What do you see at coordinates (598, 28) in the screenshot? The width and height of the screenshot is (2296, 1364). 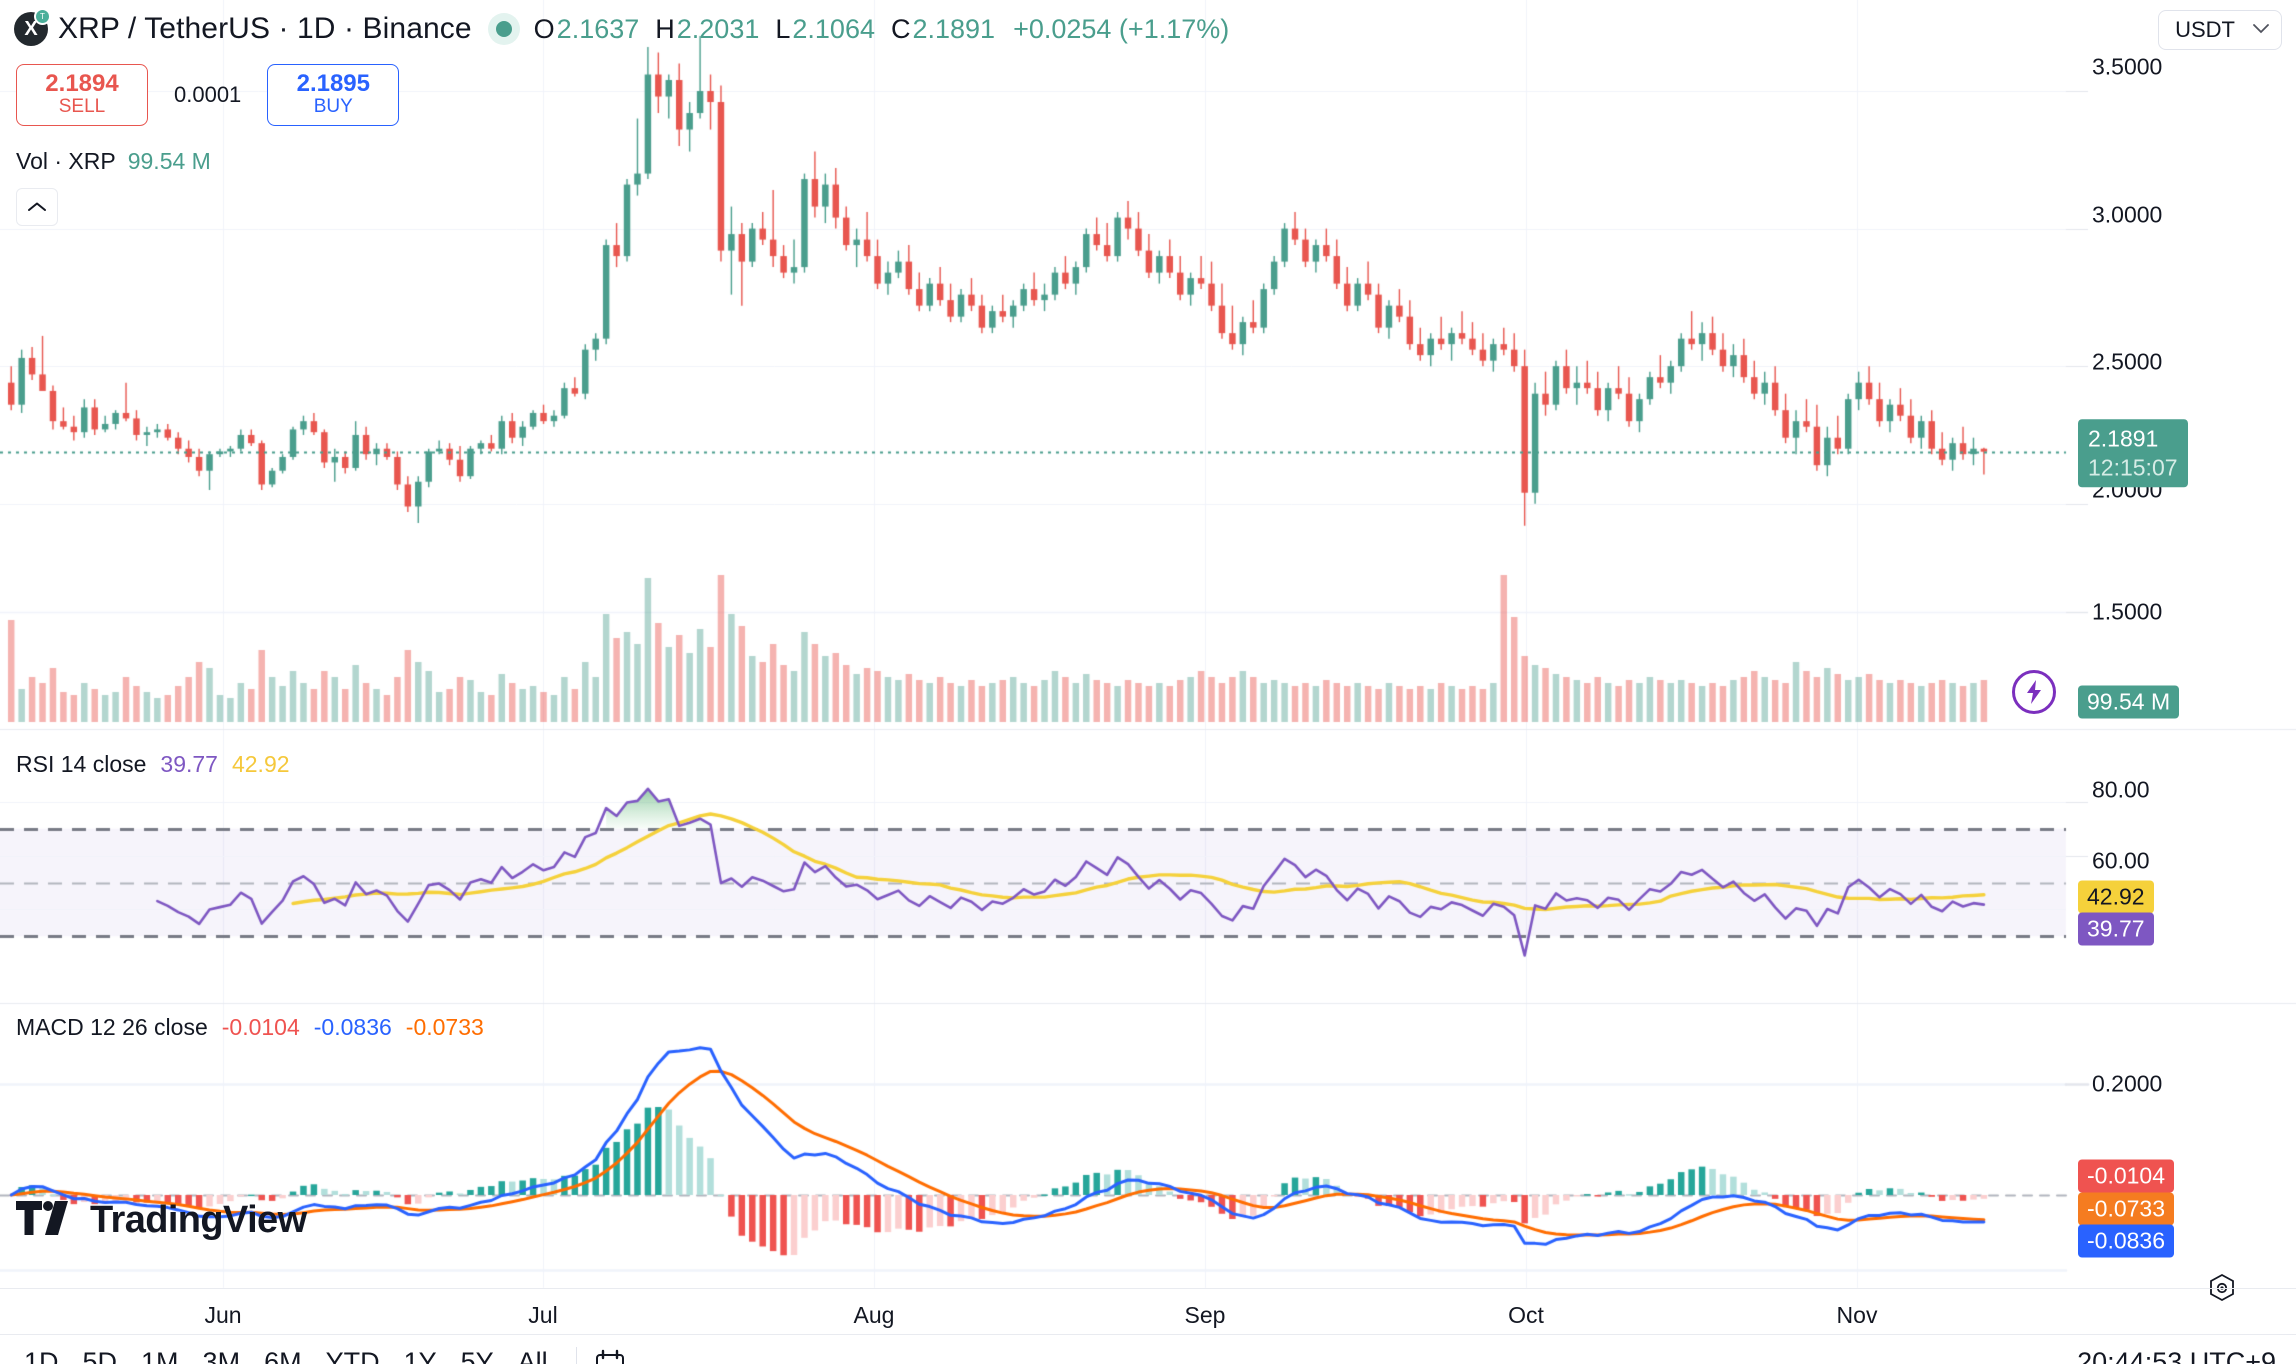 I see `ohlc-open-value: 2.1637` at bounding box center [598, 28].